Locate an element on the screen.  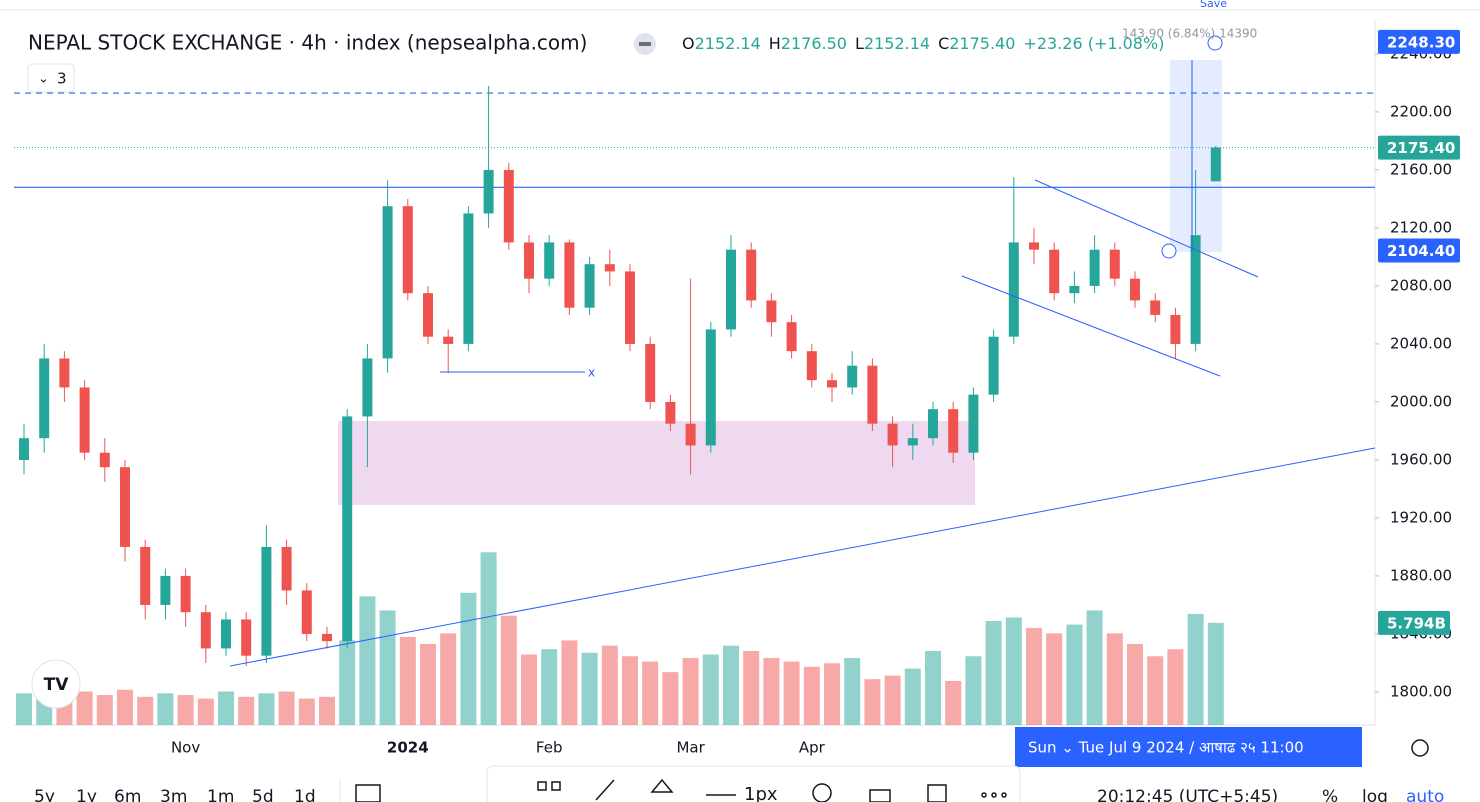
ohlc-value: 2176.50 is located at coordinates (814, 43).